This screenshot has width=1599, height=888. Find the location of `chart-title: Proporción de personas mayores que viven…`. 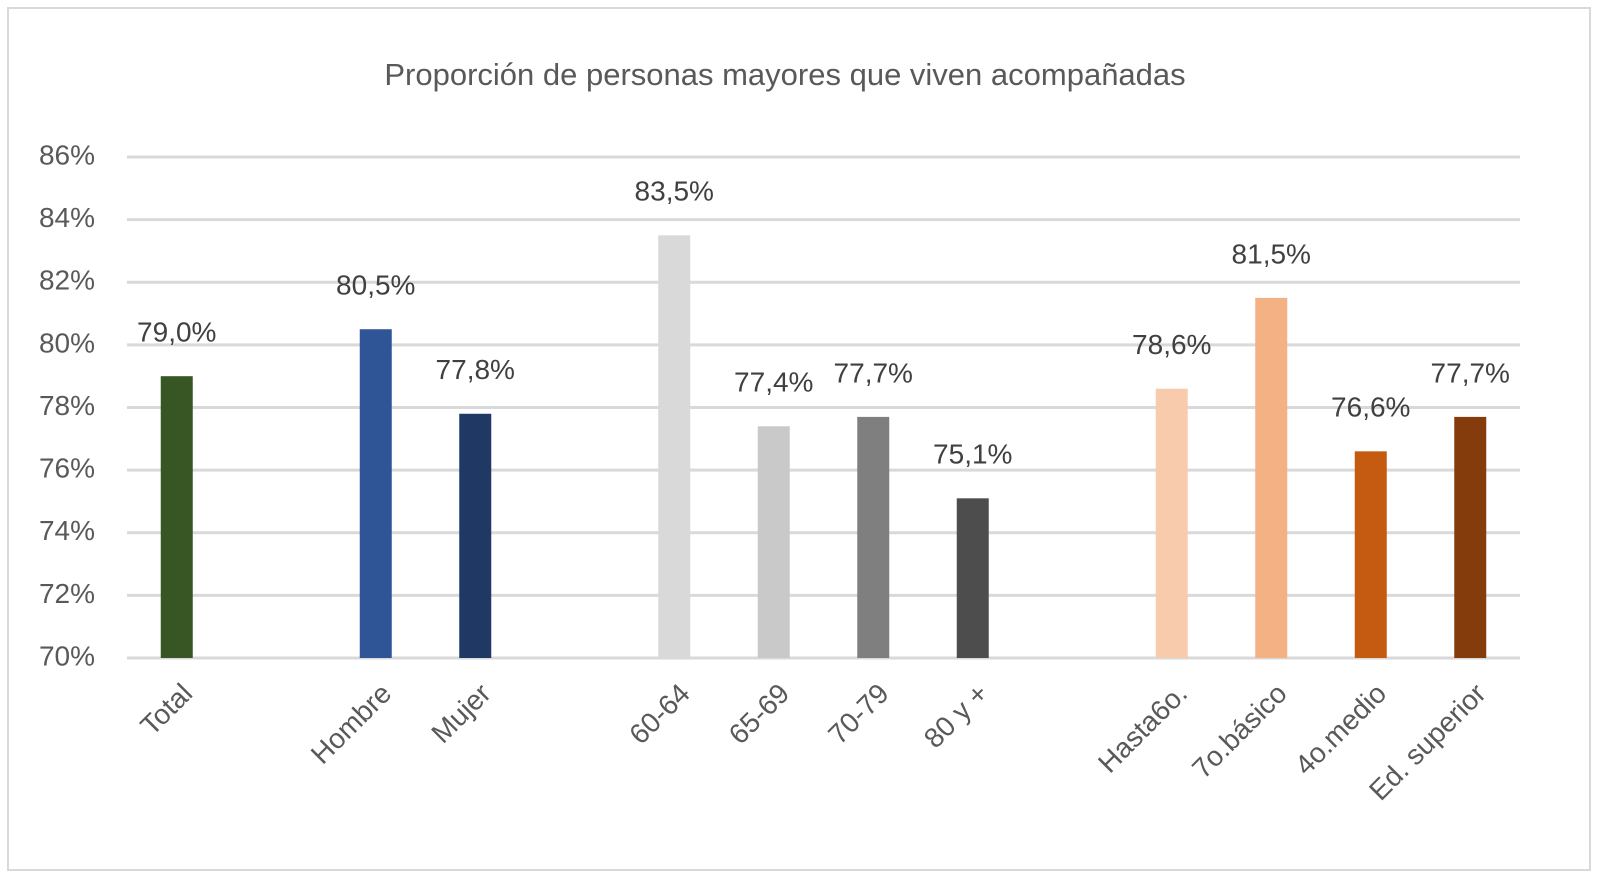

chart-title: Proporción de personas mayores que viven… is located at coordinates (784, 74).